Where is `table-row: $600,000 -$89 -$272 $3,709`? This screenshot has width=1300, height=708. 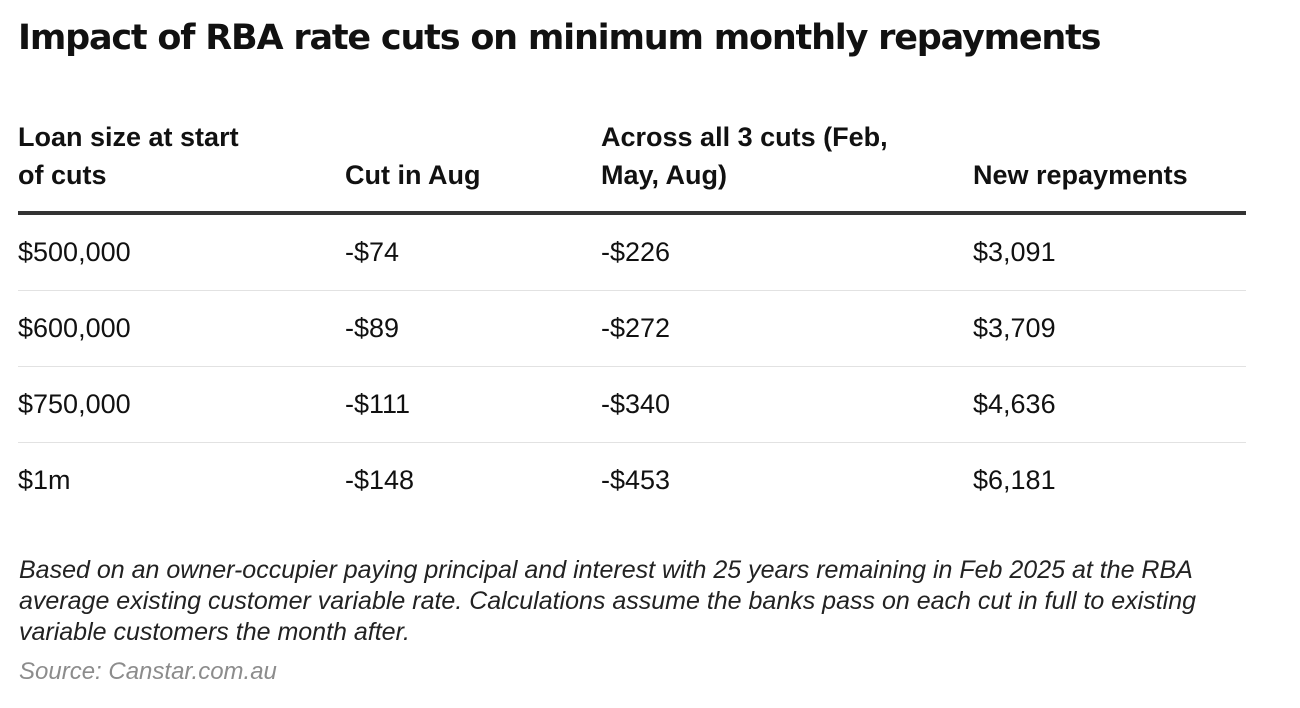
table-row: $600,000 -$89 -$272 $3,709 is located at coordinates (632, 328).